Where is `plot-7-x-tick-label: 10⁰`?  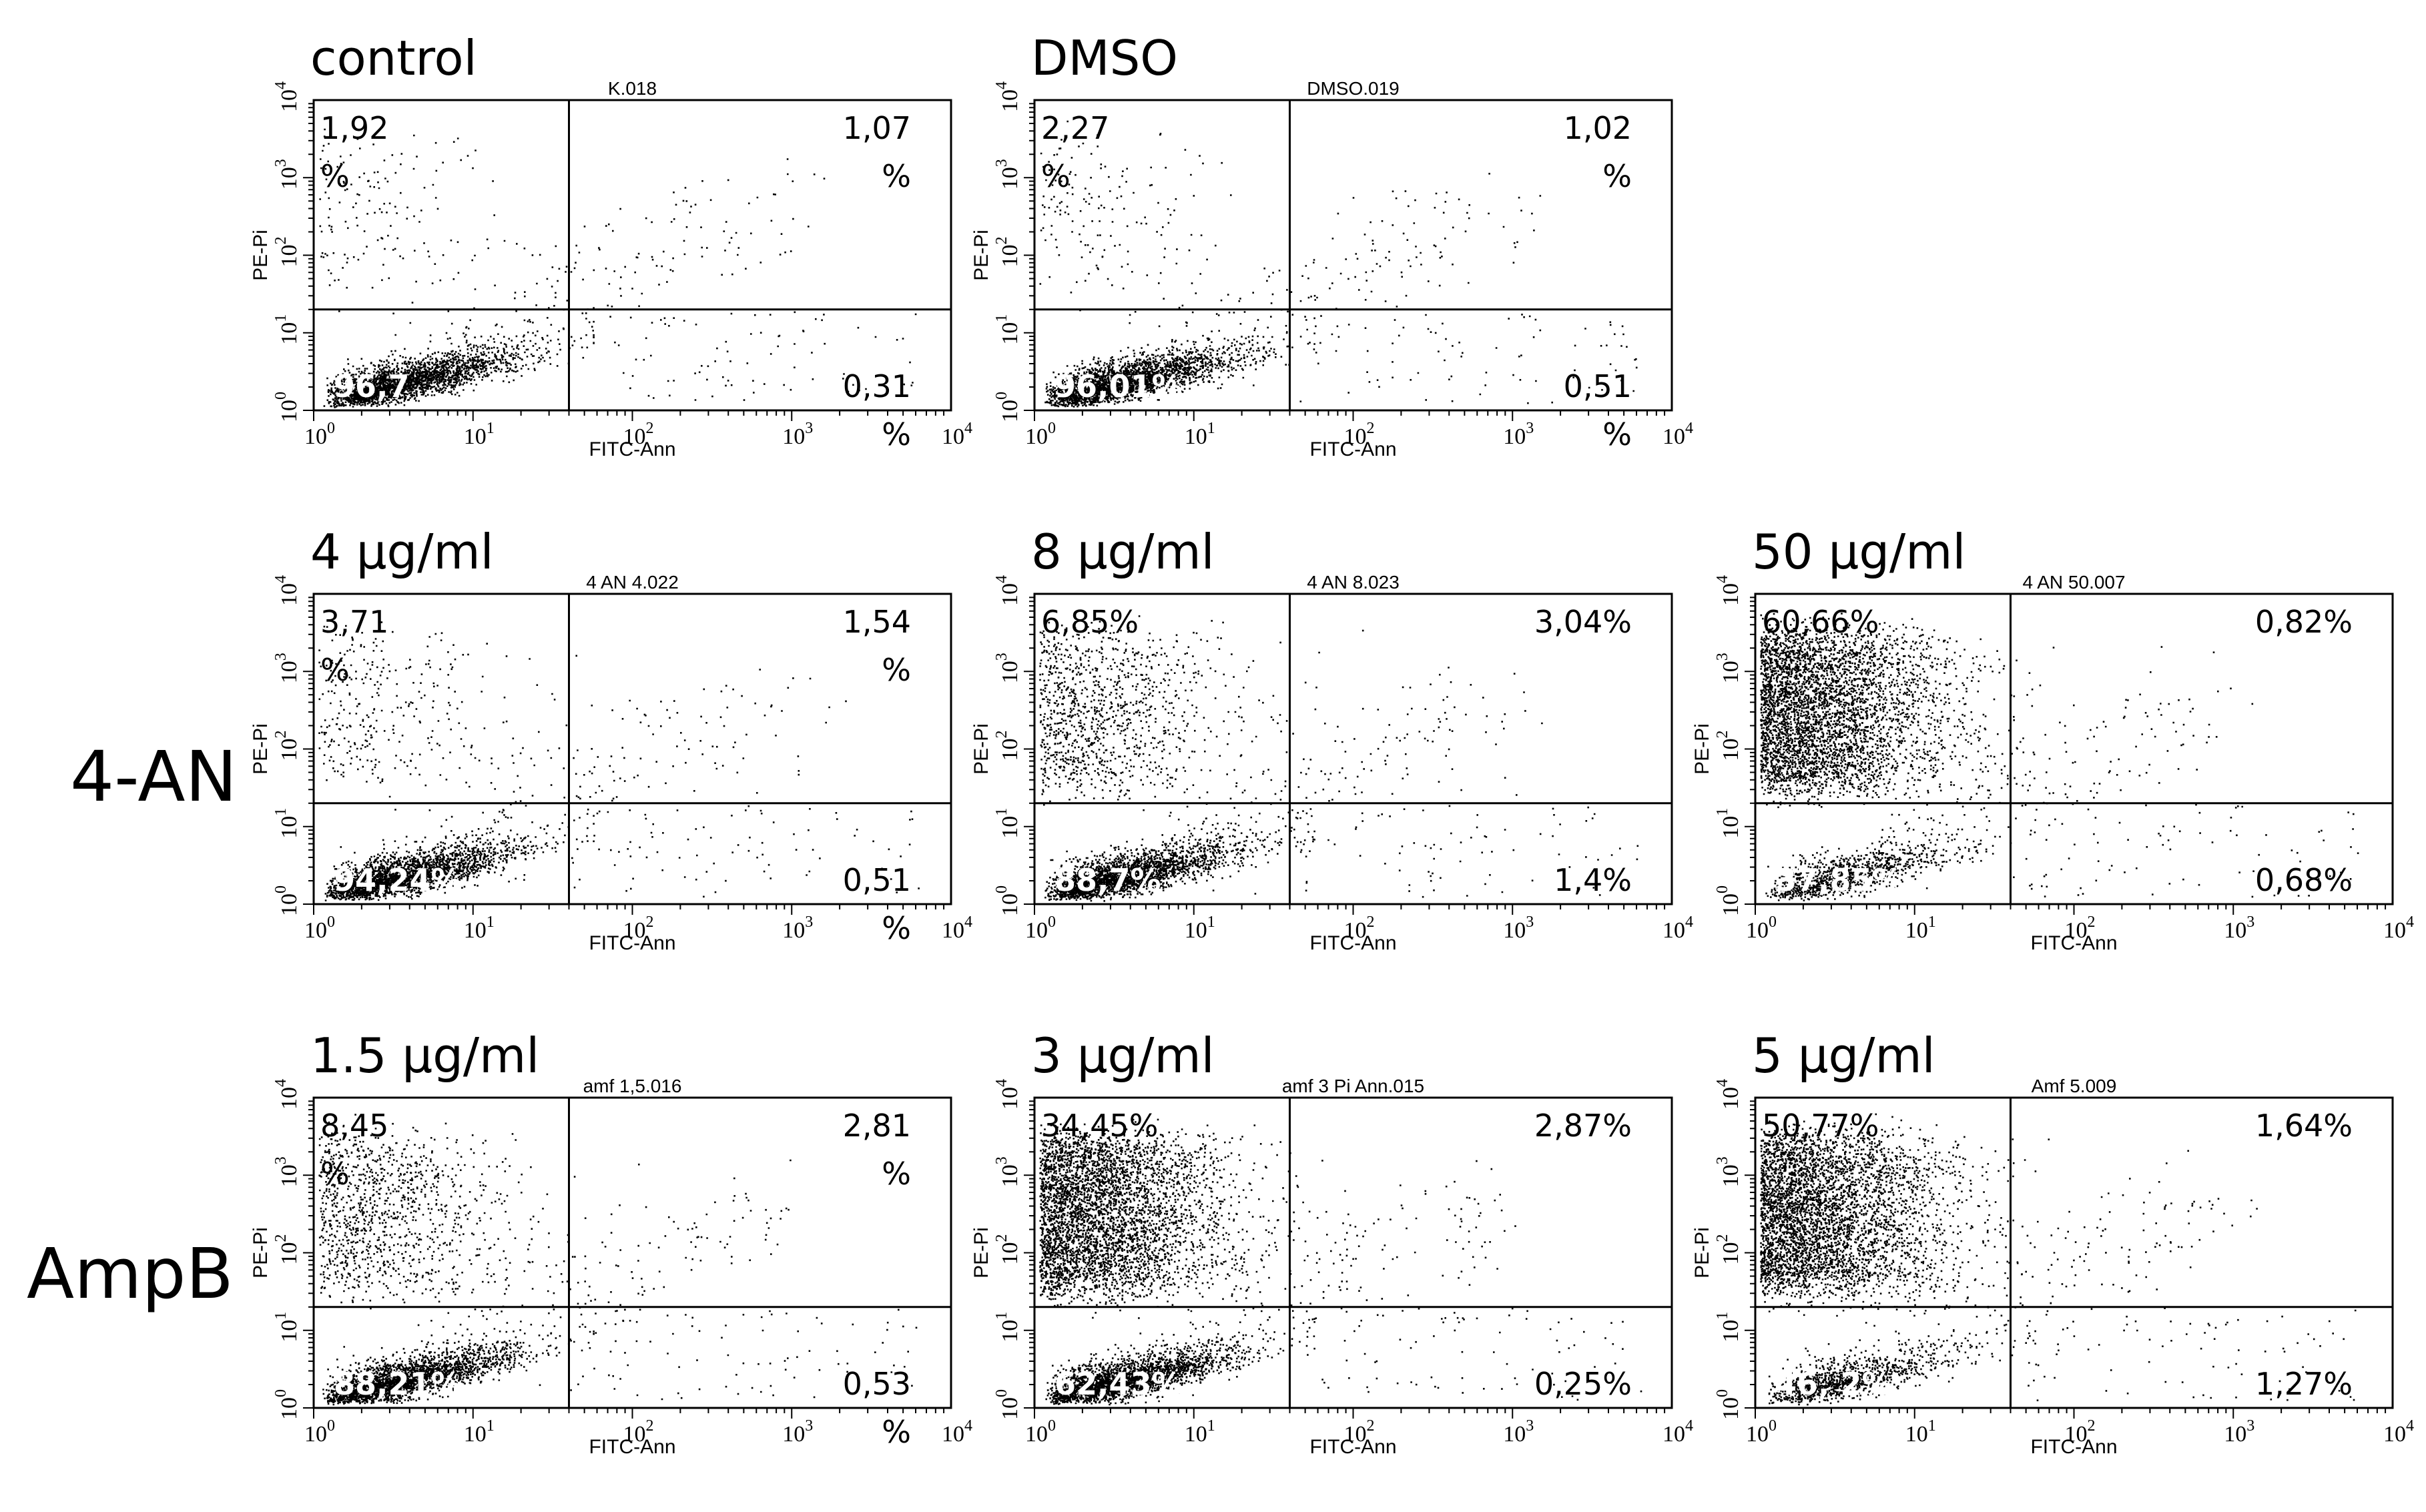
plot-7-x-tick-label: 10⁰ is located at coordinates (1040, 1432).